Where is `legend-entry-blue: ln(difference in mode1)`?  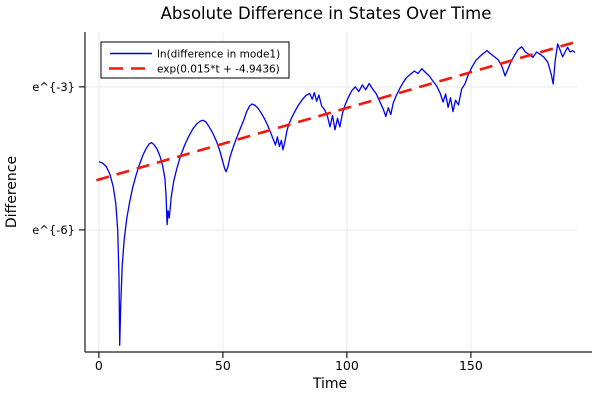 legend-entry-blue: ln(difference in mode1) is located at coordinates (218, 55).